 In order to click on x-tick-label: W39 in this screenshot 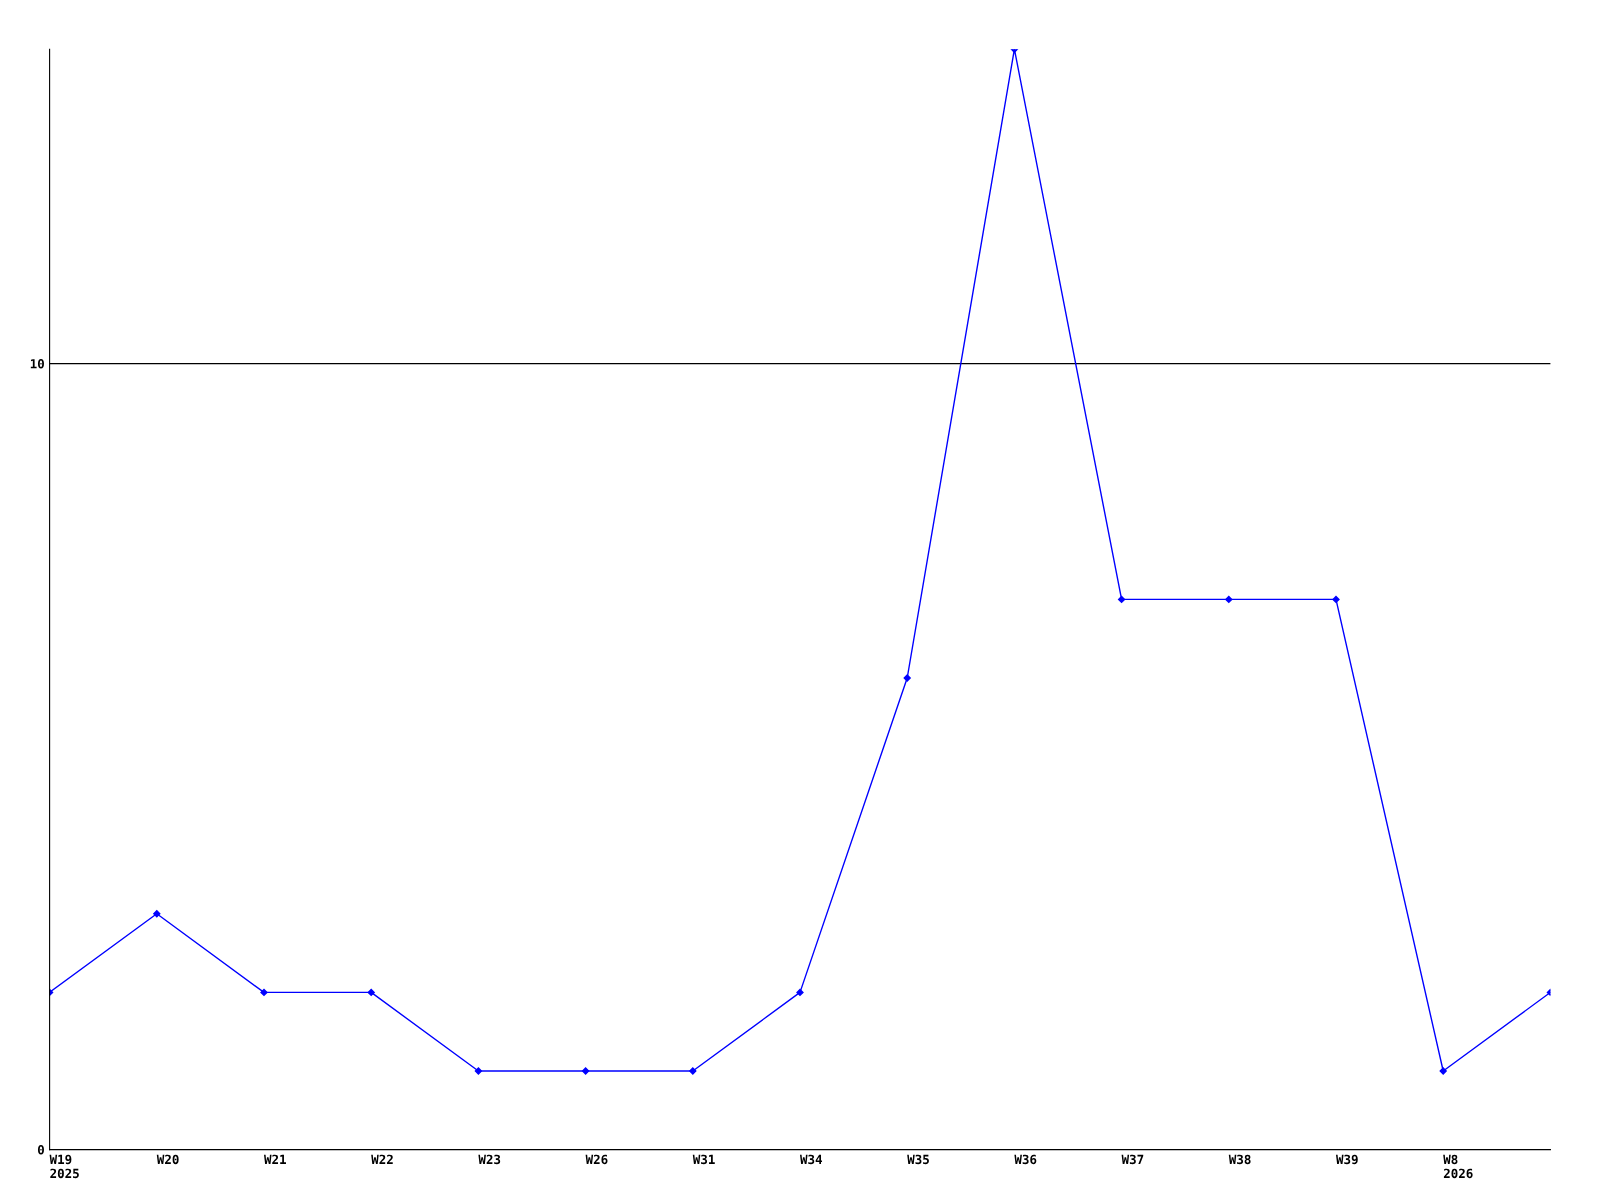, I will do `click(1347, 1159)`.